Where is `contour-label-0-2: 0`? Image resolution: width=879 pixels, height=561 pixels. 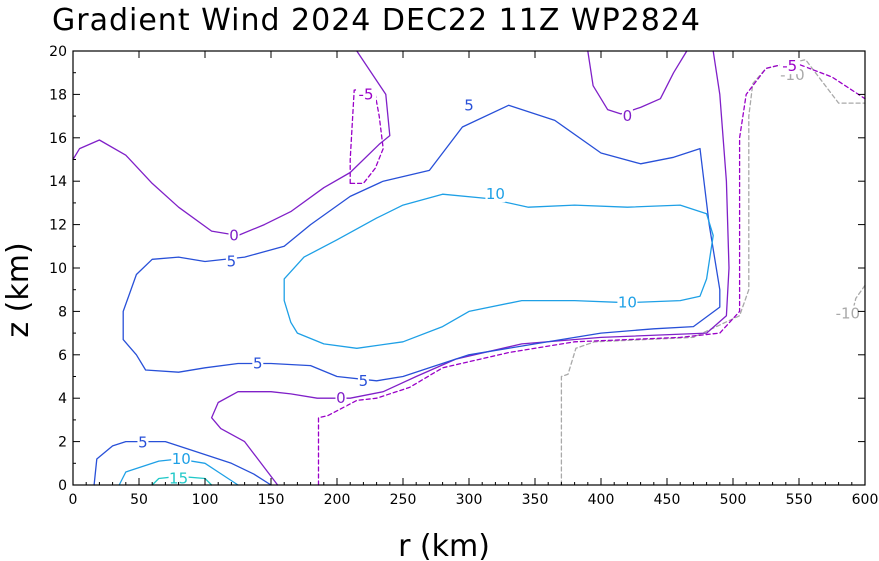
contour-label-0-2: 0 is located at coordinates (628, 116).